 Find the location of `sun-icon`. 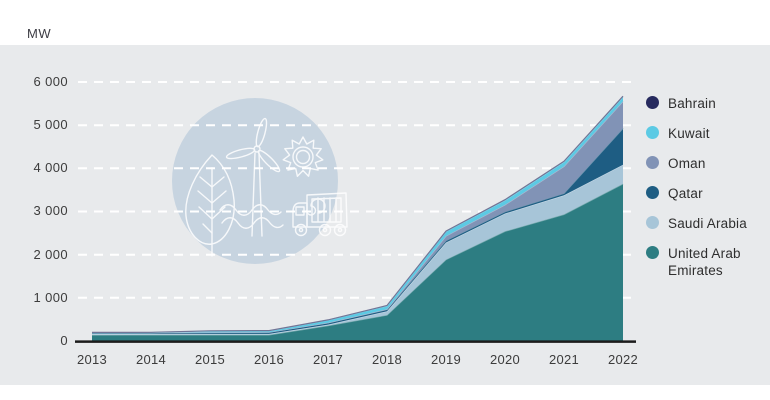

sun-icon is located at coordinates (303, 156).